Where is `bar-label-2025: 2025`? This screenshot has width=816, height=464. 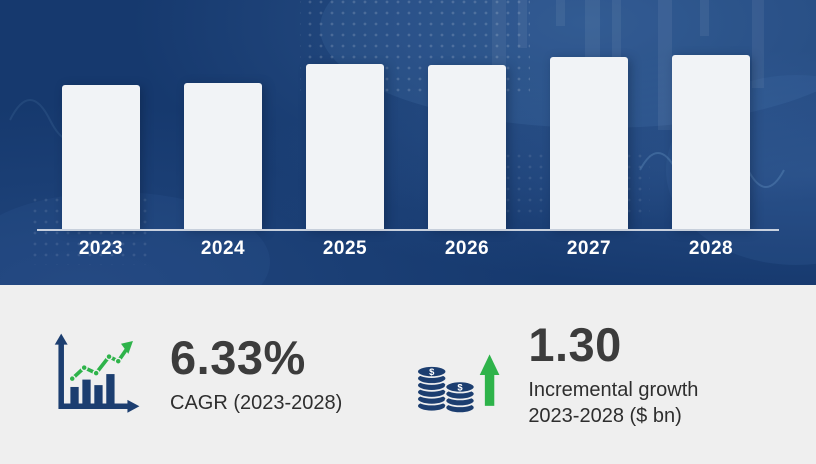
bar-label-2025: 2025 is located at coordinates (345, 248).